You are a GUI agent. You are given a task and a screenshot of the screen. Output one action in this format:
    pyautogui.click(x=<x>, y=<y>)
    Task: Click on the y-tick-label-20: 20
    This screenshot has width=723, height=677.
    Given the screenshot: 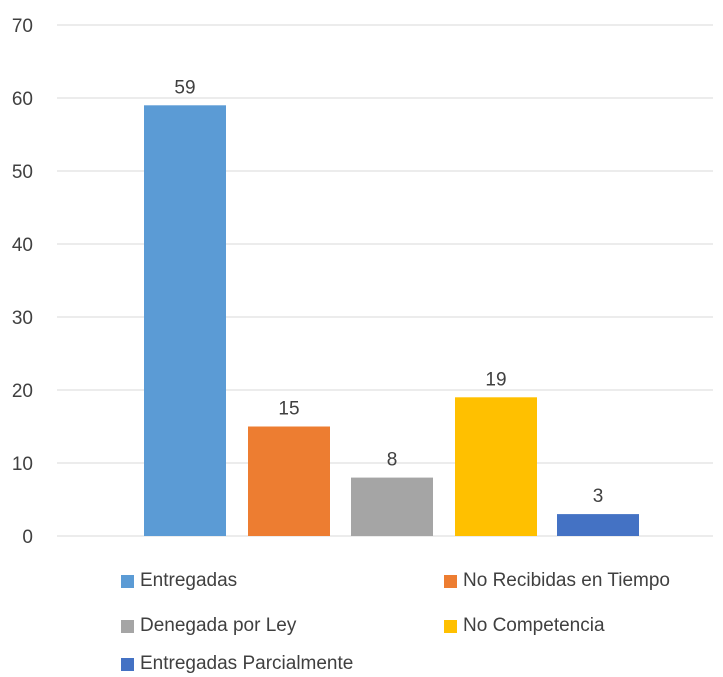 What is the action you would take?
    pyautogui.click(x=22, y=391)
    